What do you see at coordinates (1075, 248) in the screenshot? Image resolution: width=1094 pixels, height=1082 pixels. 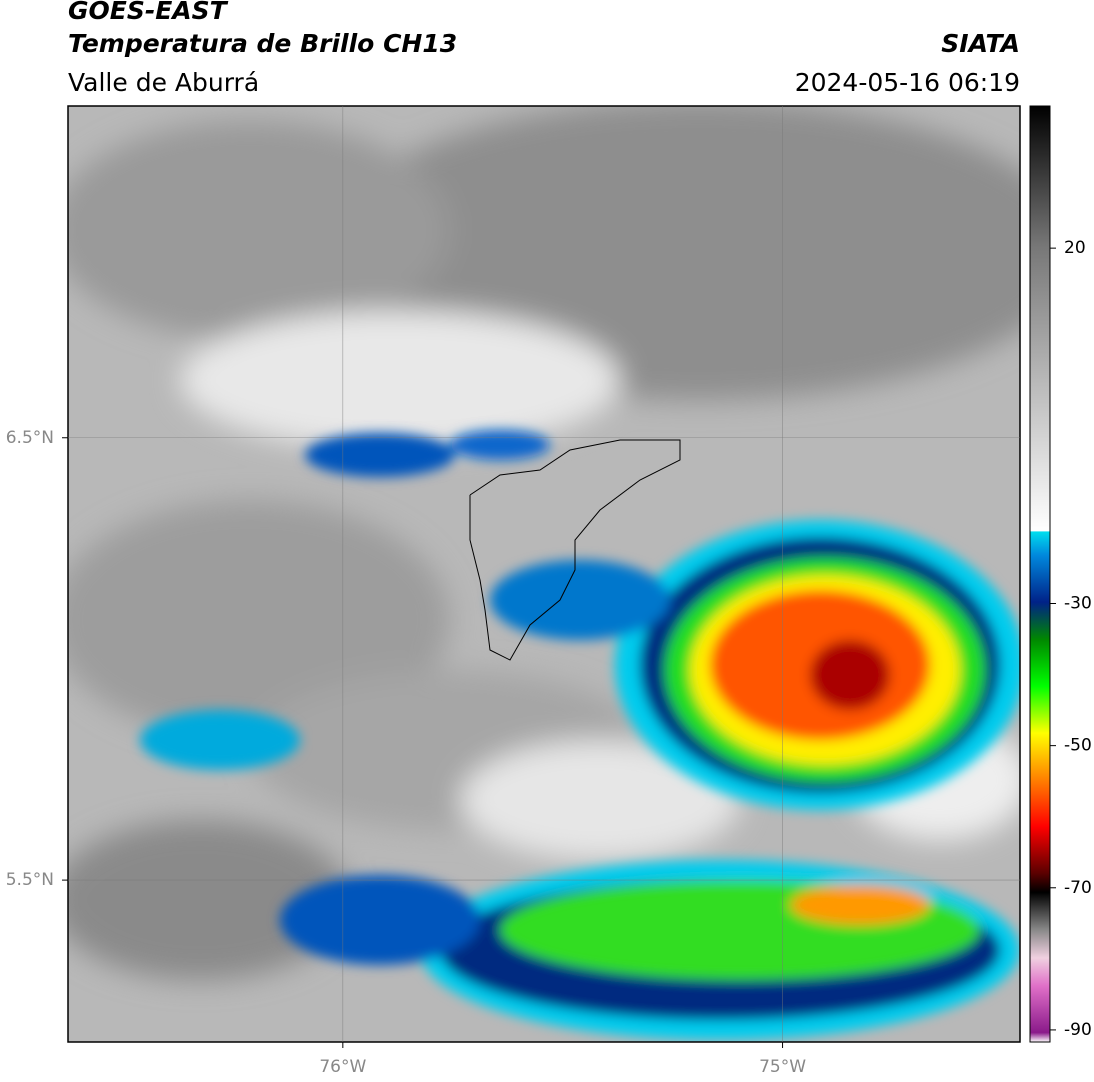 I see `colorbar-tick-label: 20` at bounding box center [1075, 248].